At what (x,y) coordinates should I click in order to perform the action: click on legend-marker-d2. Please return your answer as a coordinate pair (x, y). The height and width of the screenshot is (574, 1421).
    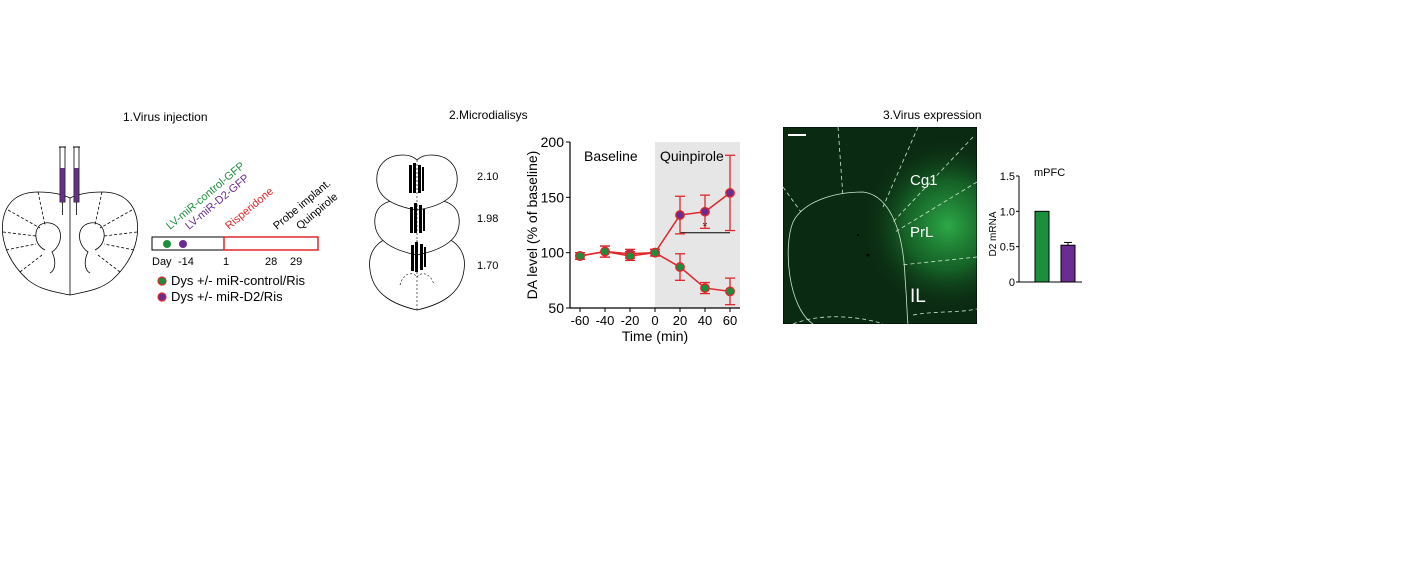
    Looking at the image, I should click on (162, 297).